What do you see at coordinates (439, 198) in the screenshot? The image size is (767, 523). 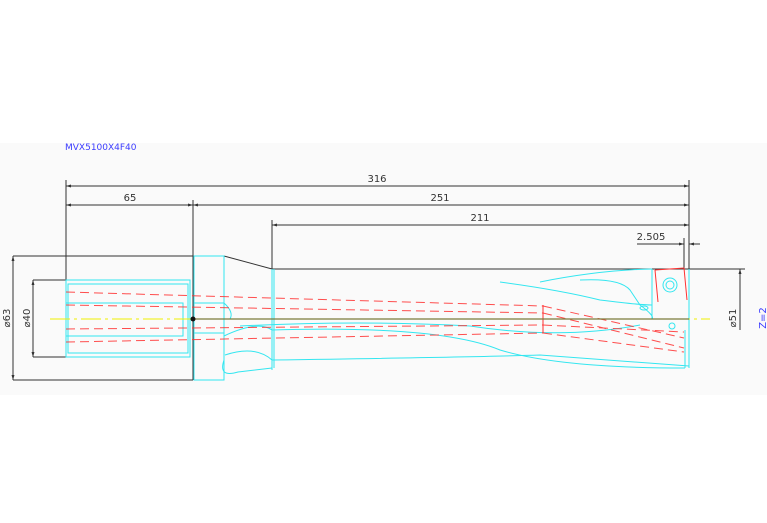 I see `dim-251: 251` at bounding box center [439, 198].